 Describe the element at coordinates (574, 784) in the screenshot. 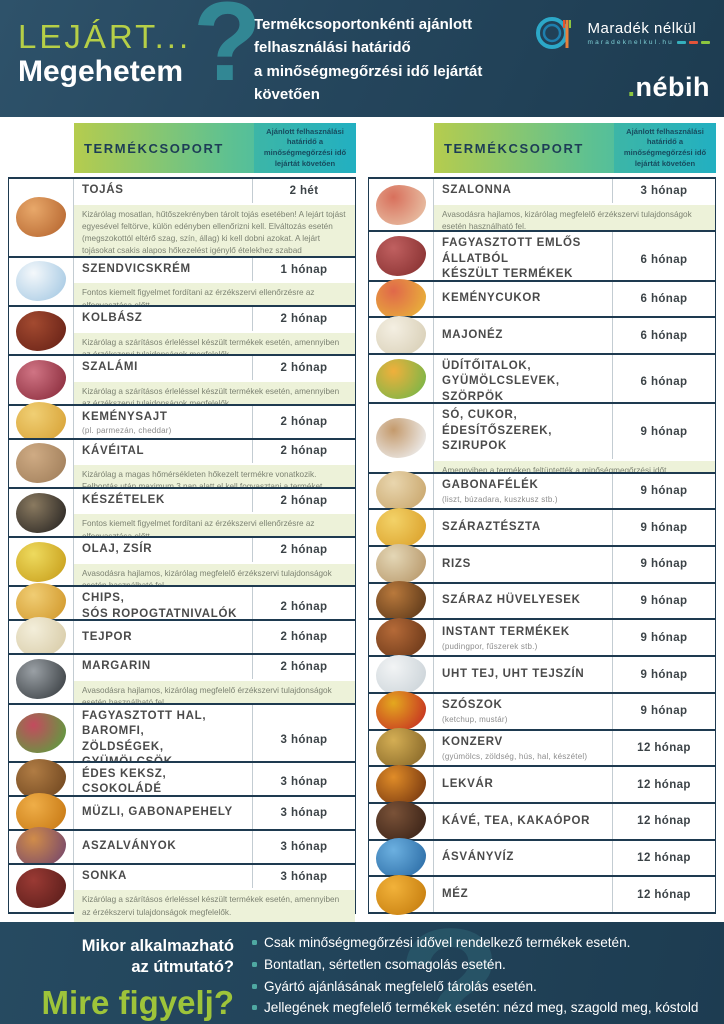

I see `name-line: LEKVÁR 12 hónap` at that location.